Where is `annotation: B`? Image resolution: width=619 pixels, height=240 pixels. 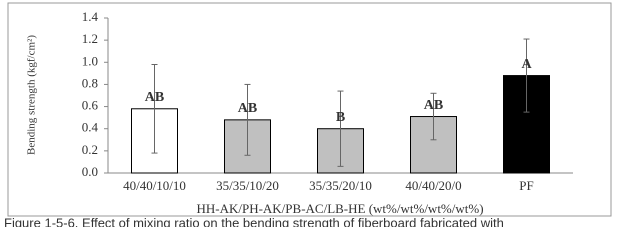 annotation: B is located at coordinates (340, 117).